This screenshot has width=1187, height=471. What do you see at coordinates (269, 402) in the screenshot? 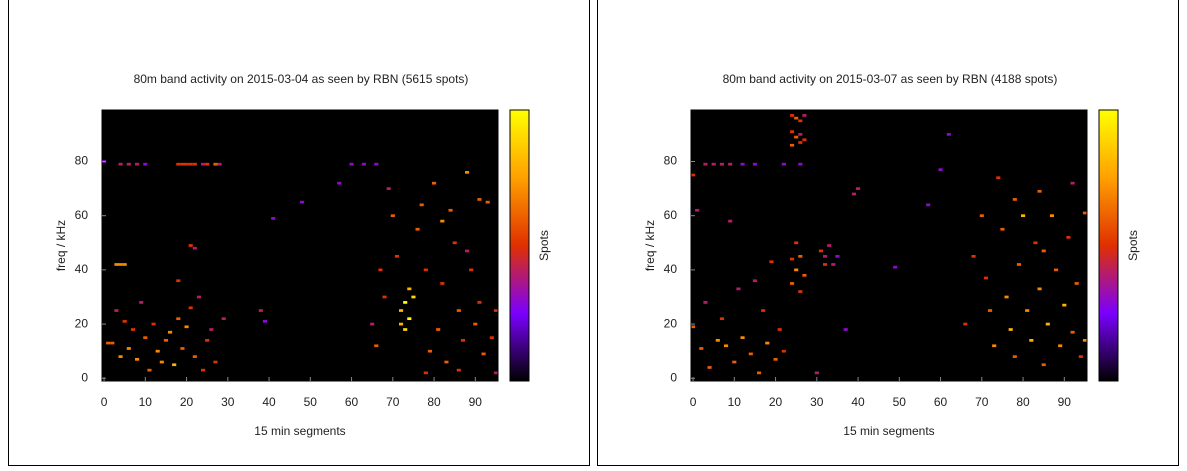
I see `x-tick-label: 40` at bounding box center [269, 402].